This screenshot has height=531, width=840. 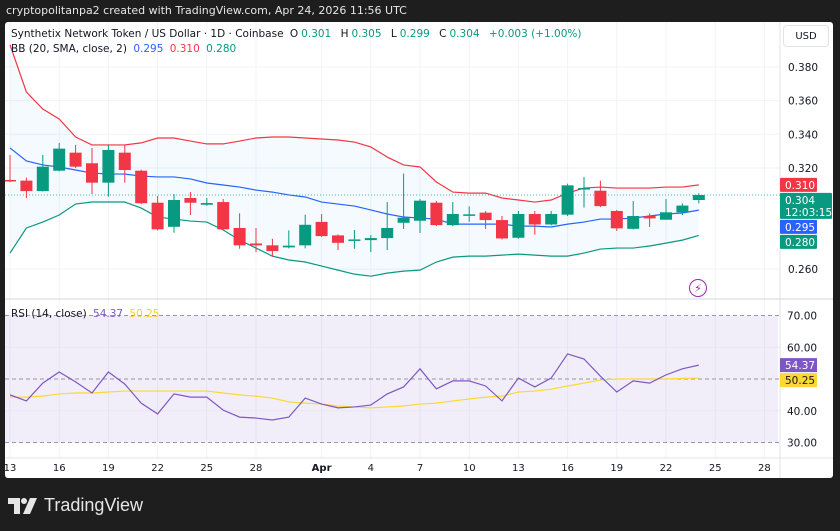 I want to click on bb-lower-value: 0.280, so click(x=221, y=49).